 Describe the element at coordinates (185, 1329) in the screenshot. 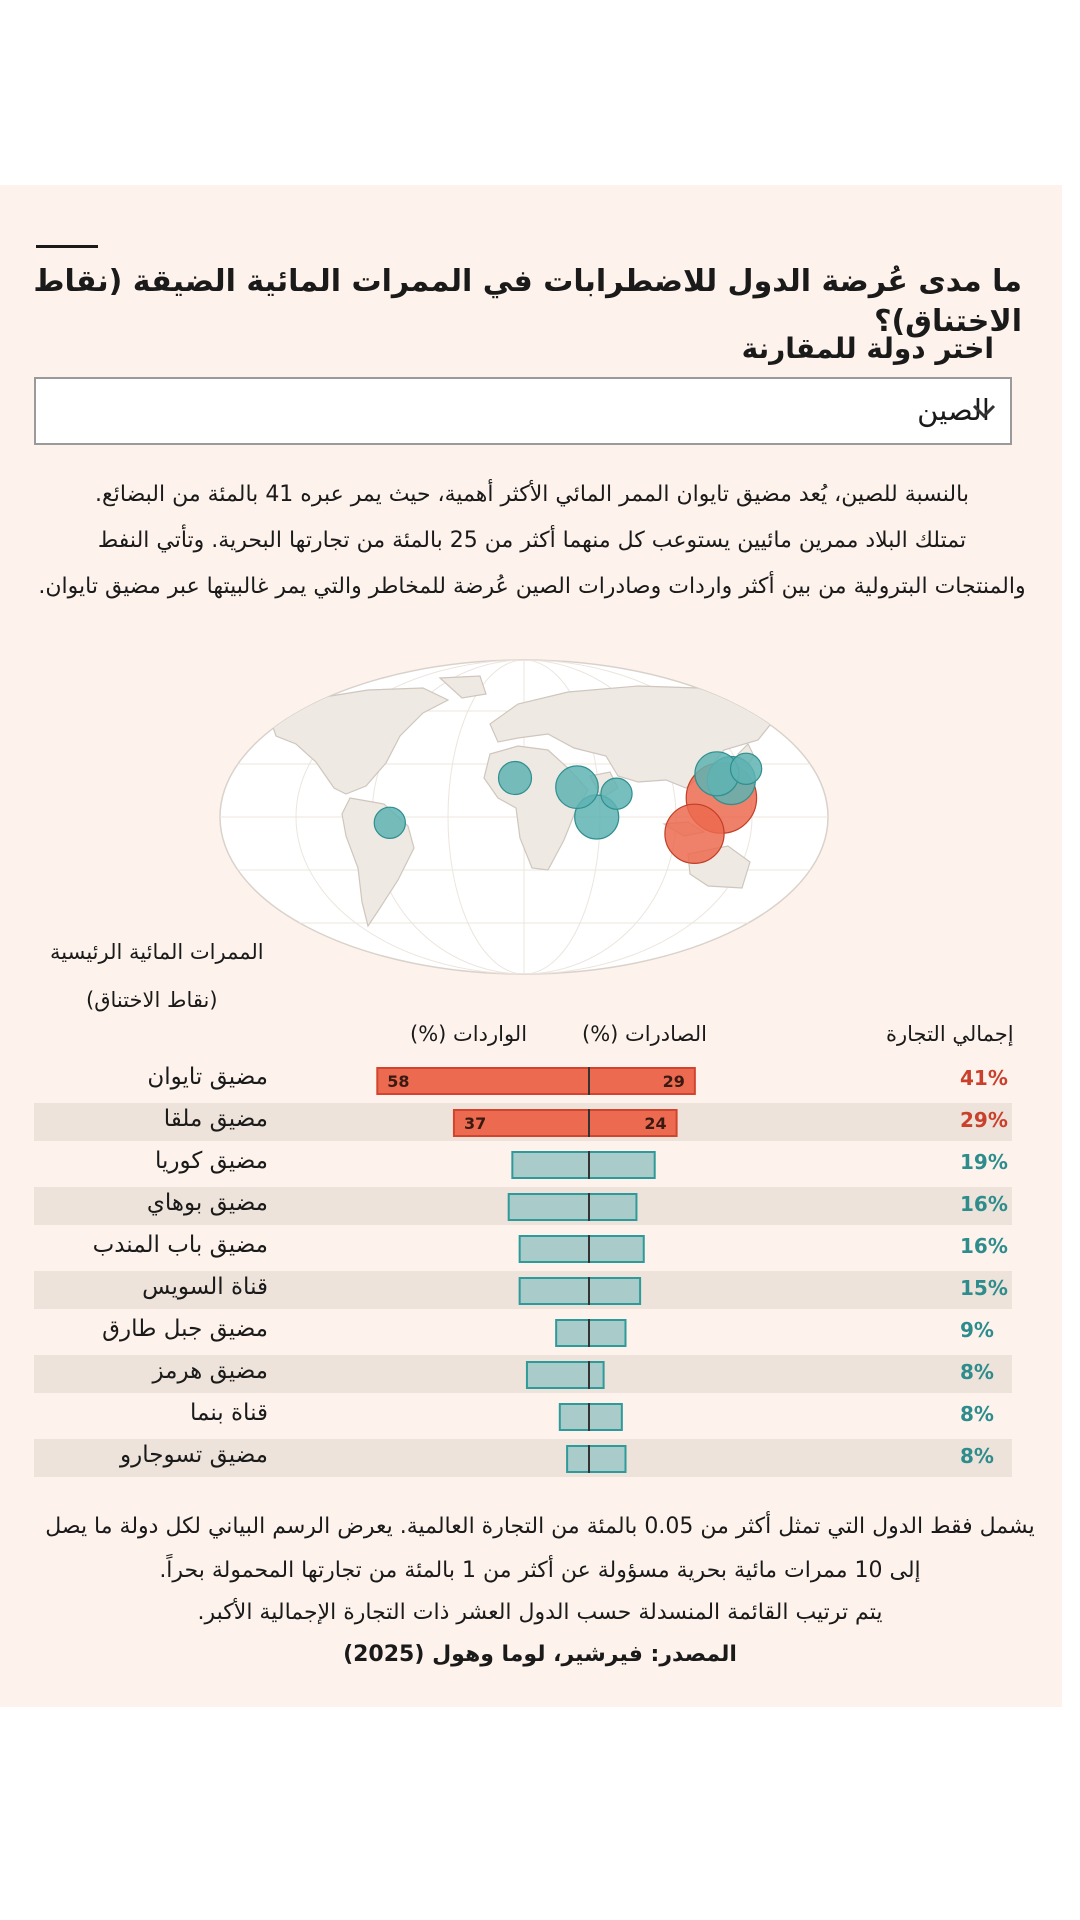

I see `chokepoint-name: مضيق جبل طارق` at that location.